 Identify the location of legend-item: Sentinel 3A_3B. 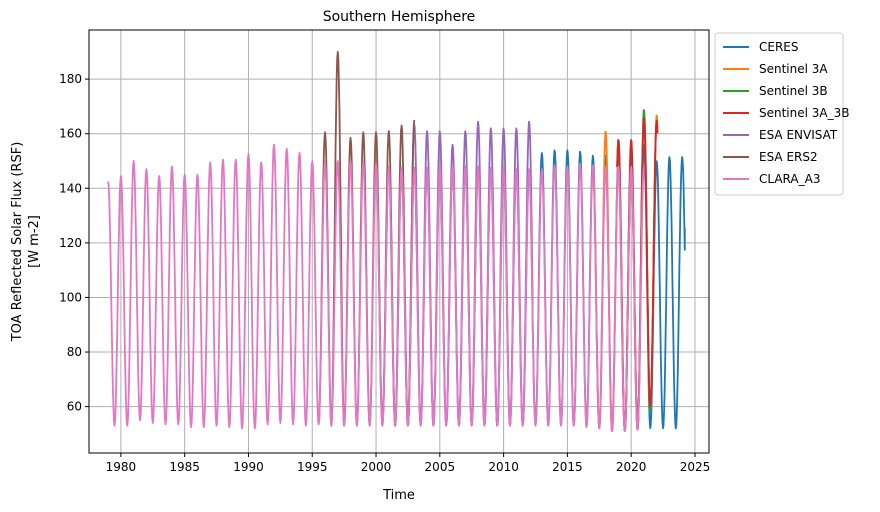
(786, 113).